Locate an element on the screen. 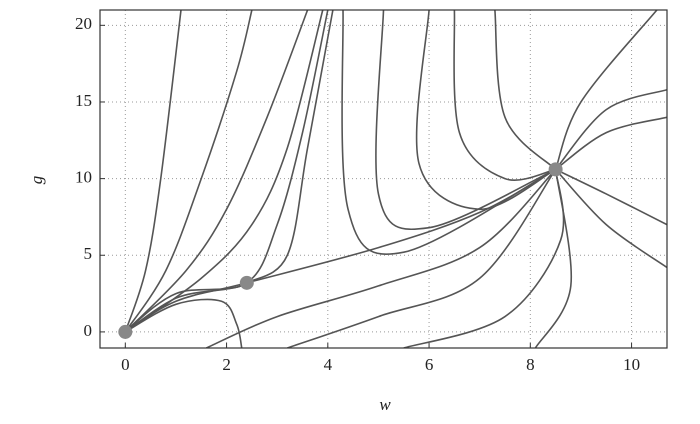 The image size is (700, 424). x-tick-label: 10 is located at coordinates (631, 364).